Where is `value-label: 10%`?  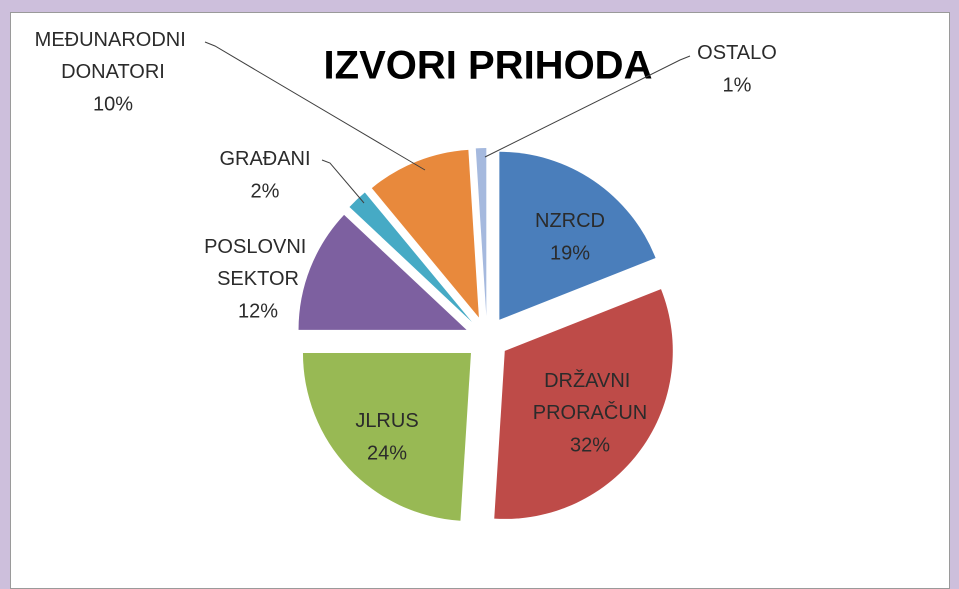
value-label: 10% is located at coordinates (113, 104).